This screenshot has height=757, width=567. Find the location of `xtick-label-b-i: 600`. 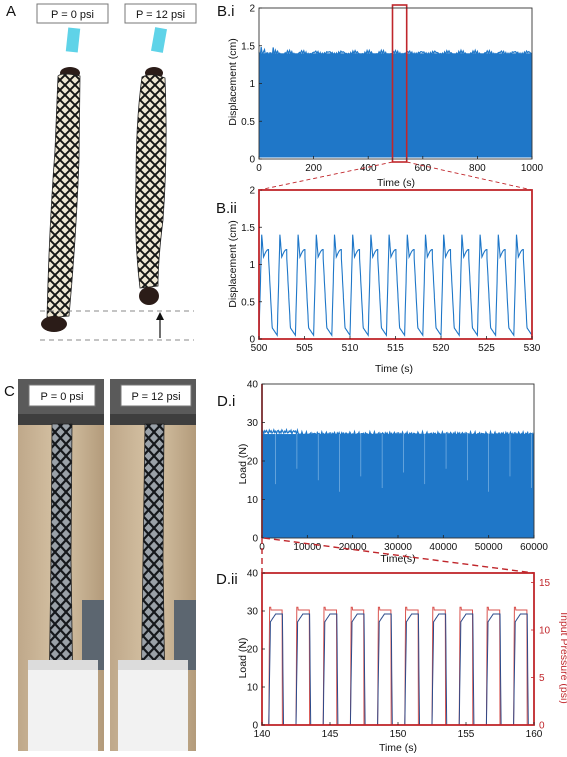

xtick-label-b-i: 600 is located at coordinates (422, 168).